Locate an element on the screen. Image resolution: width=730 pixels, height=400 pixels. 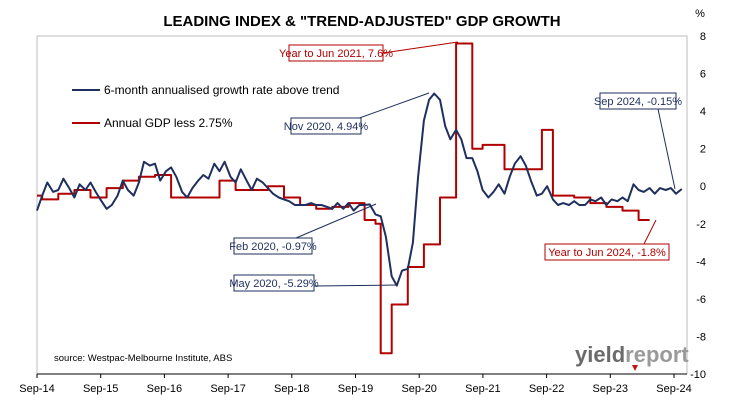
x-tick-label: Sep-15 is located at coordinates (100, 389).